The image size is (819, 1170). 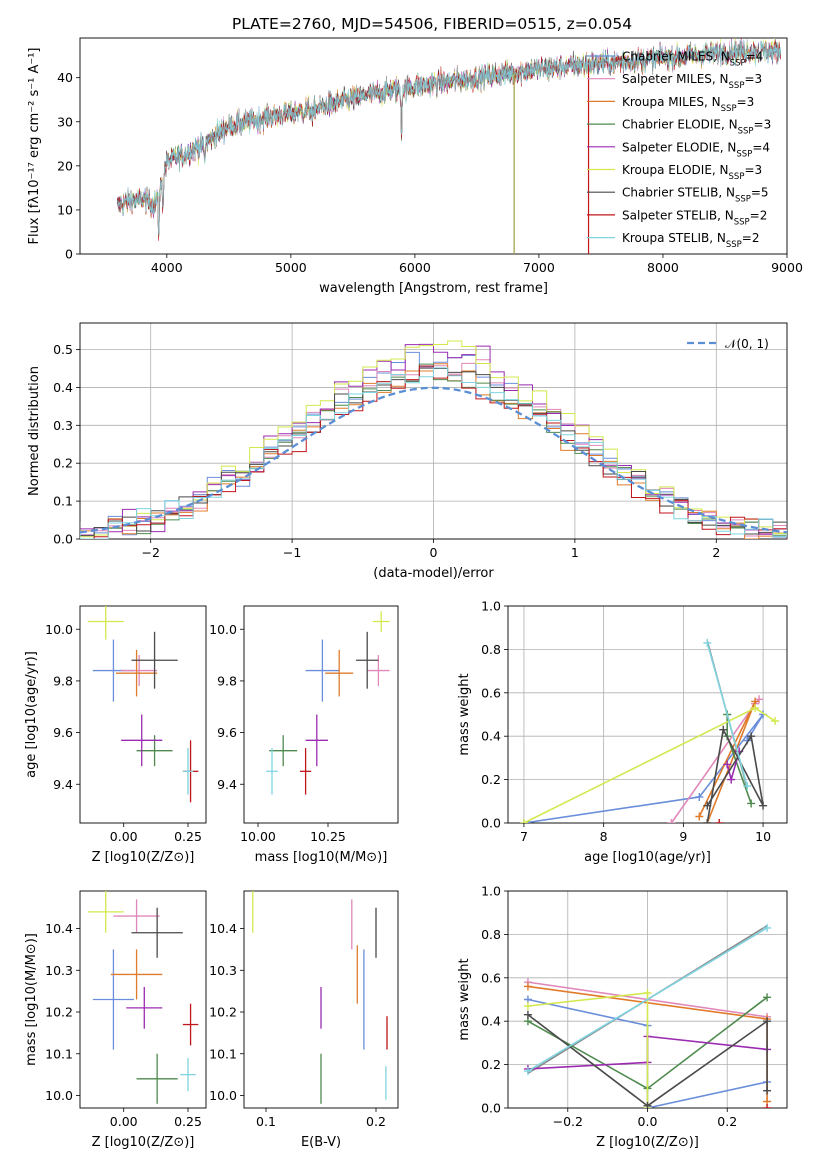 What do you see at coordinates (753, 170) in the screenshot?
I see `legend-n-5: =3` at bounding box center [753, 170].